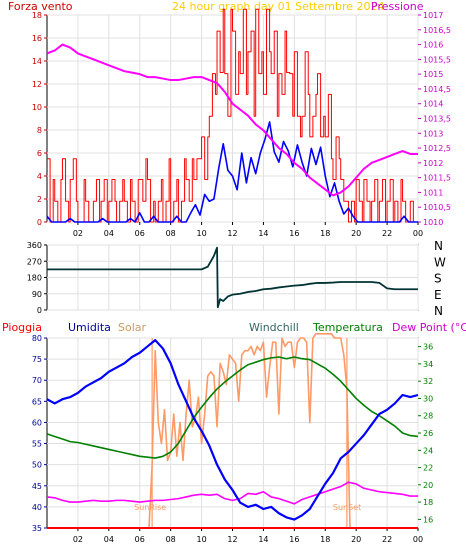  I want to click on y2-tick-label: 32, so click(428, 381).